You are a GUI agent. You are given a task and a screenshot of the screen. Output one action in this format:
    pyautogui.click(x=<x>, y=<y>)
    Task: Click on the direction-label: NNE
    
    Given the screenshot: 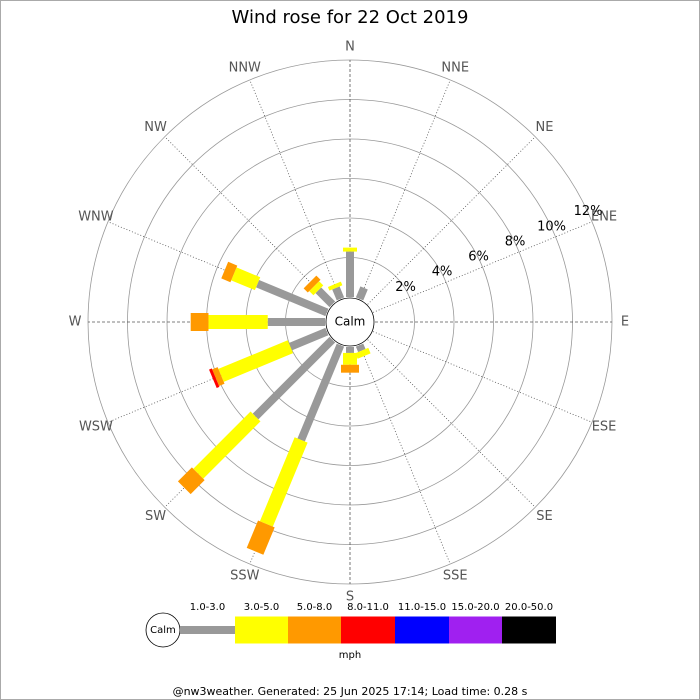 What is the action you would take?
    pyautogui.click(x=455, y=67)
    